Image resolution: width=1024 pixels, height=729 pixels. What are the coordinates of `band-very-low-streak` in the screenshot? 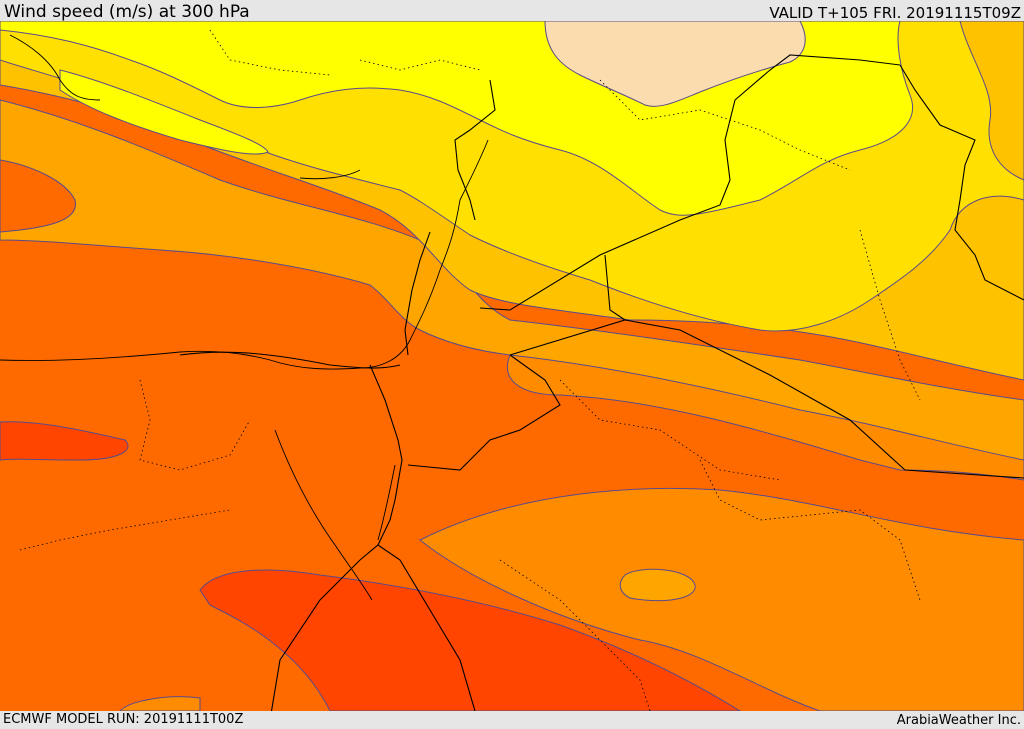 It's located at (164, 112).